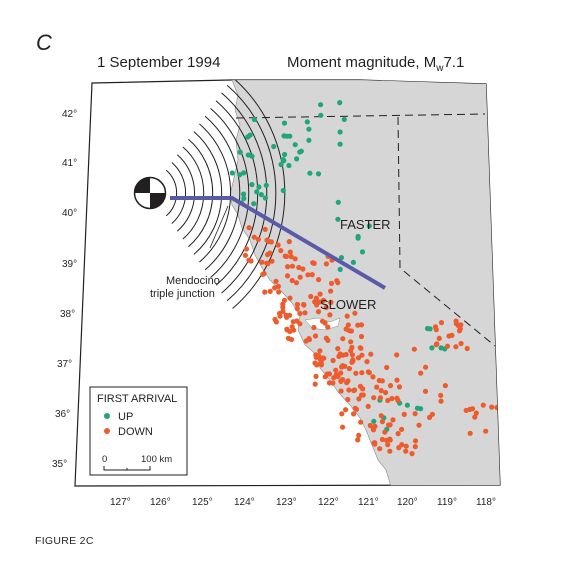  Describe the element at coordinates (69, 163) in the screenshot. I see `lat-label: 41°` at that location.